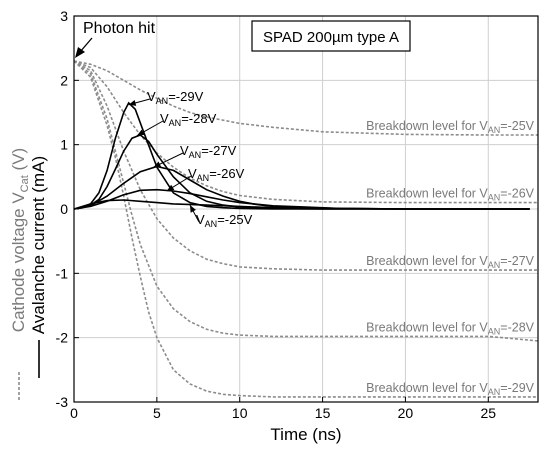 The height and width of the screenshot is (450, 550). Describe the element at coordinates (80, 52) in the screenshot. I see `photon-hit-arrowhead` at that location.